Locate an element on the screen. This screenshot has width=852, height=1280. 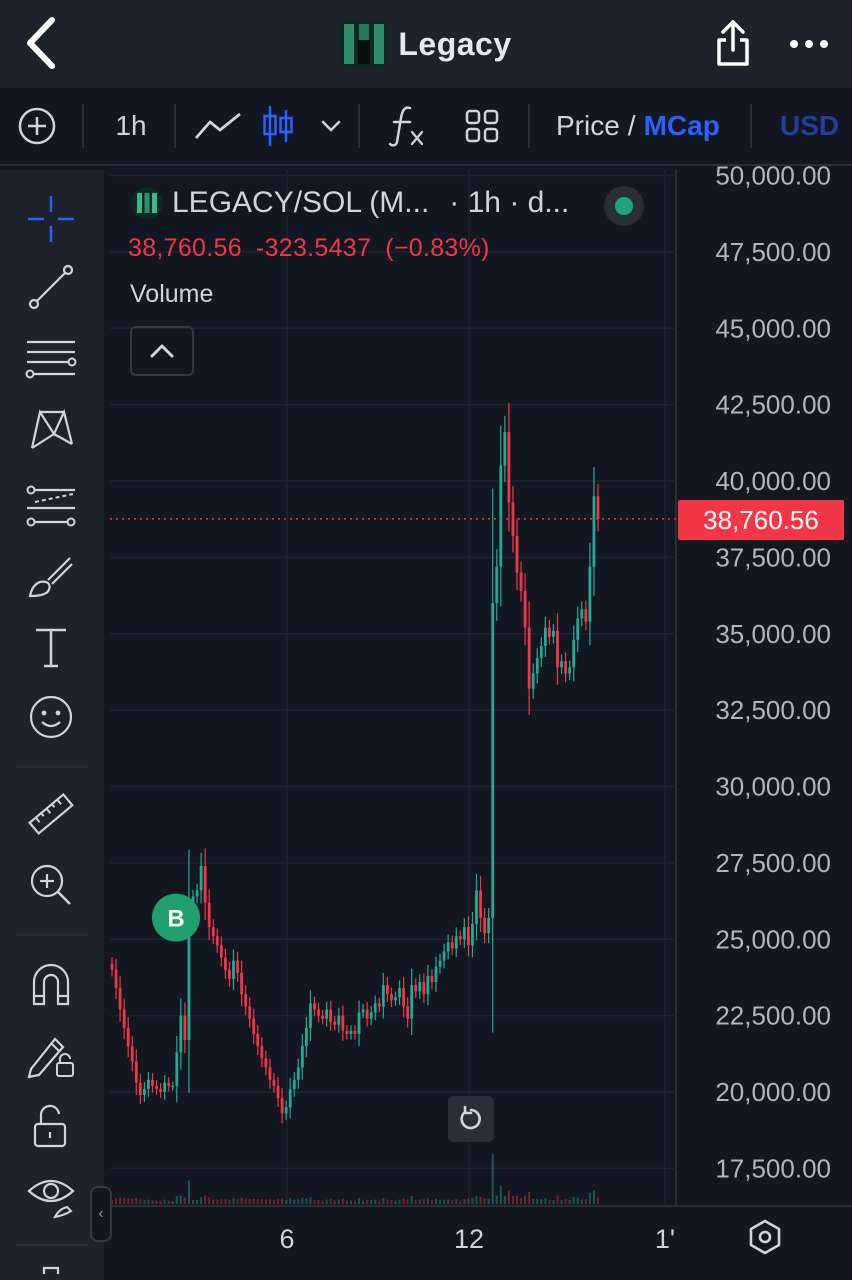
candles-chart-button is located at coordinates (278, 126).